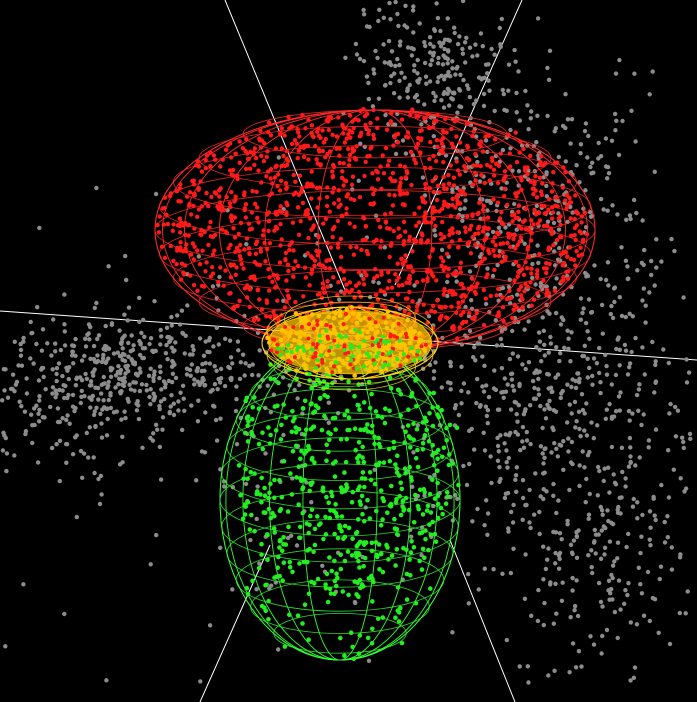 The width and height of the screenshot is (697, 702). Describe the element at coordinates (405, 333) in the screenshot. I see `yellow-overlap-red-point` at that location.